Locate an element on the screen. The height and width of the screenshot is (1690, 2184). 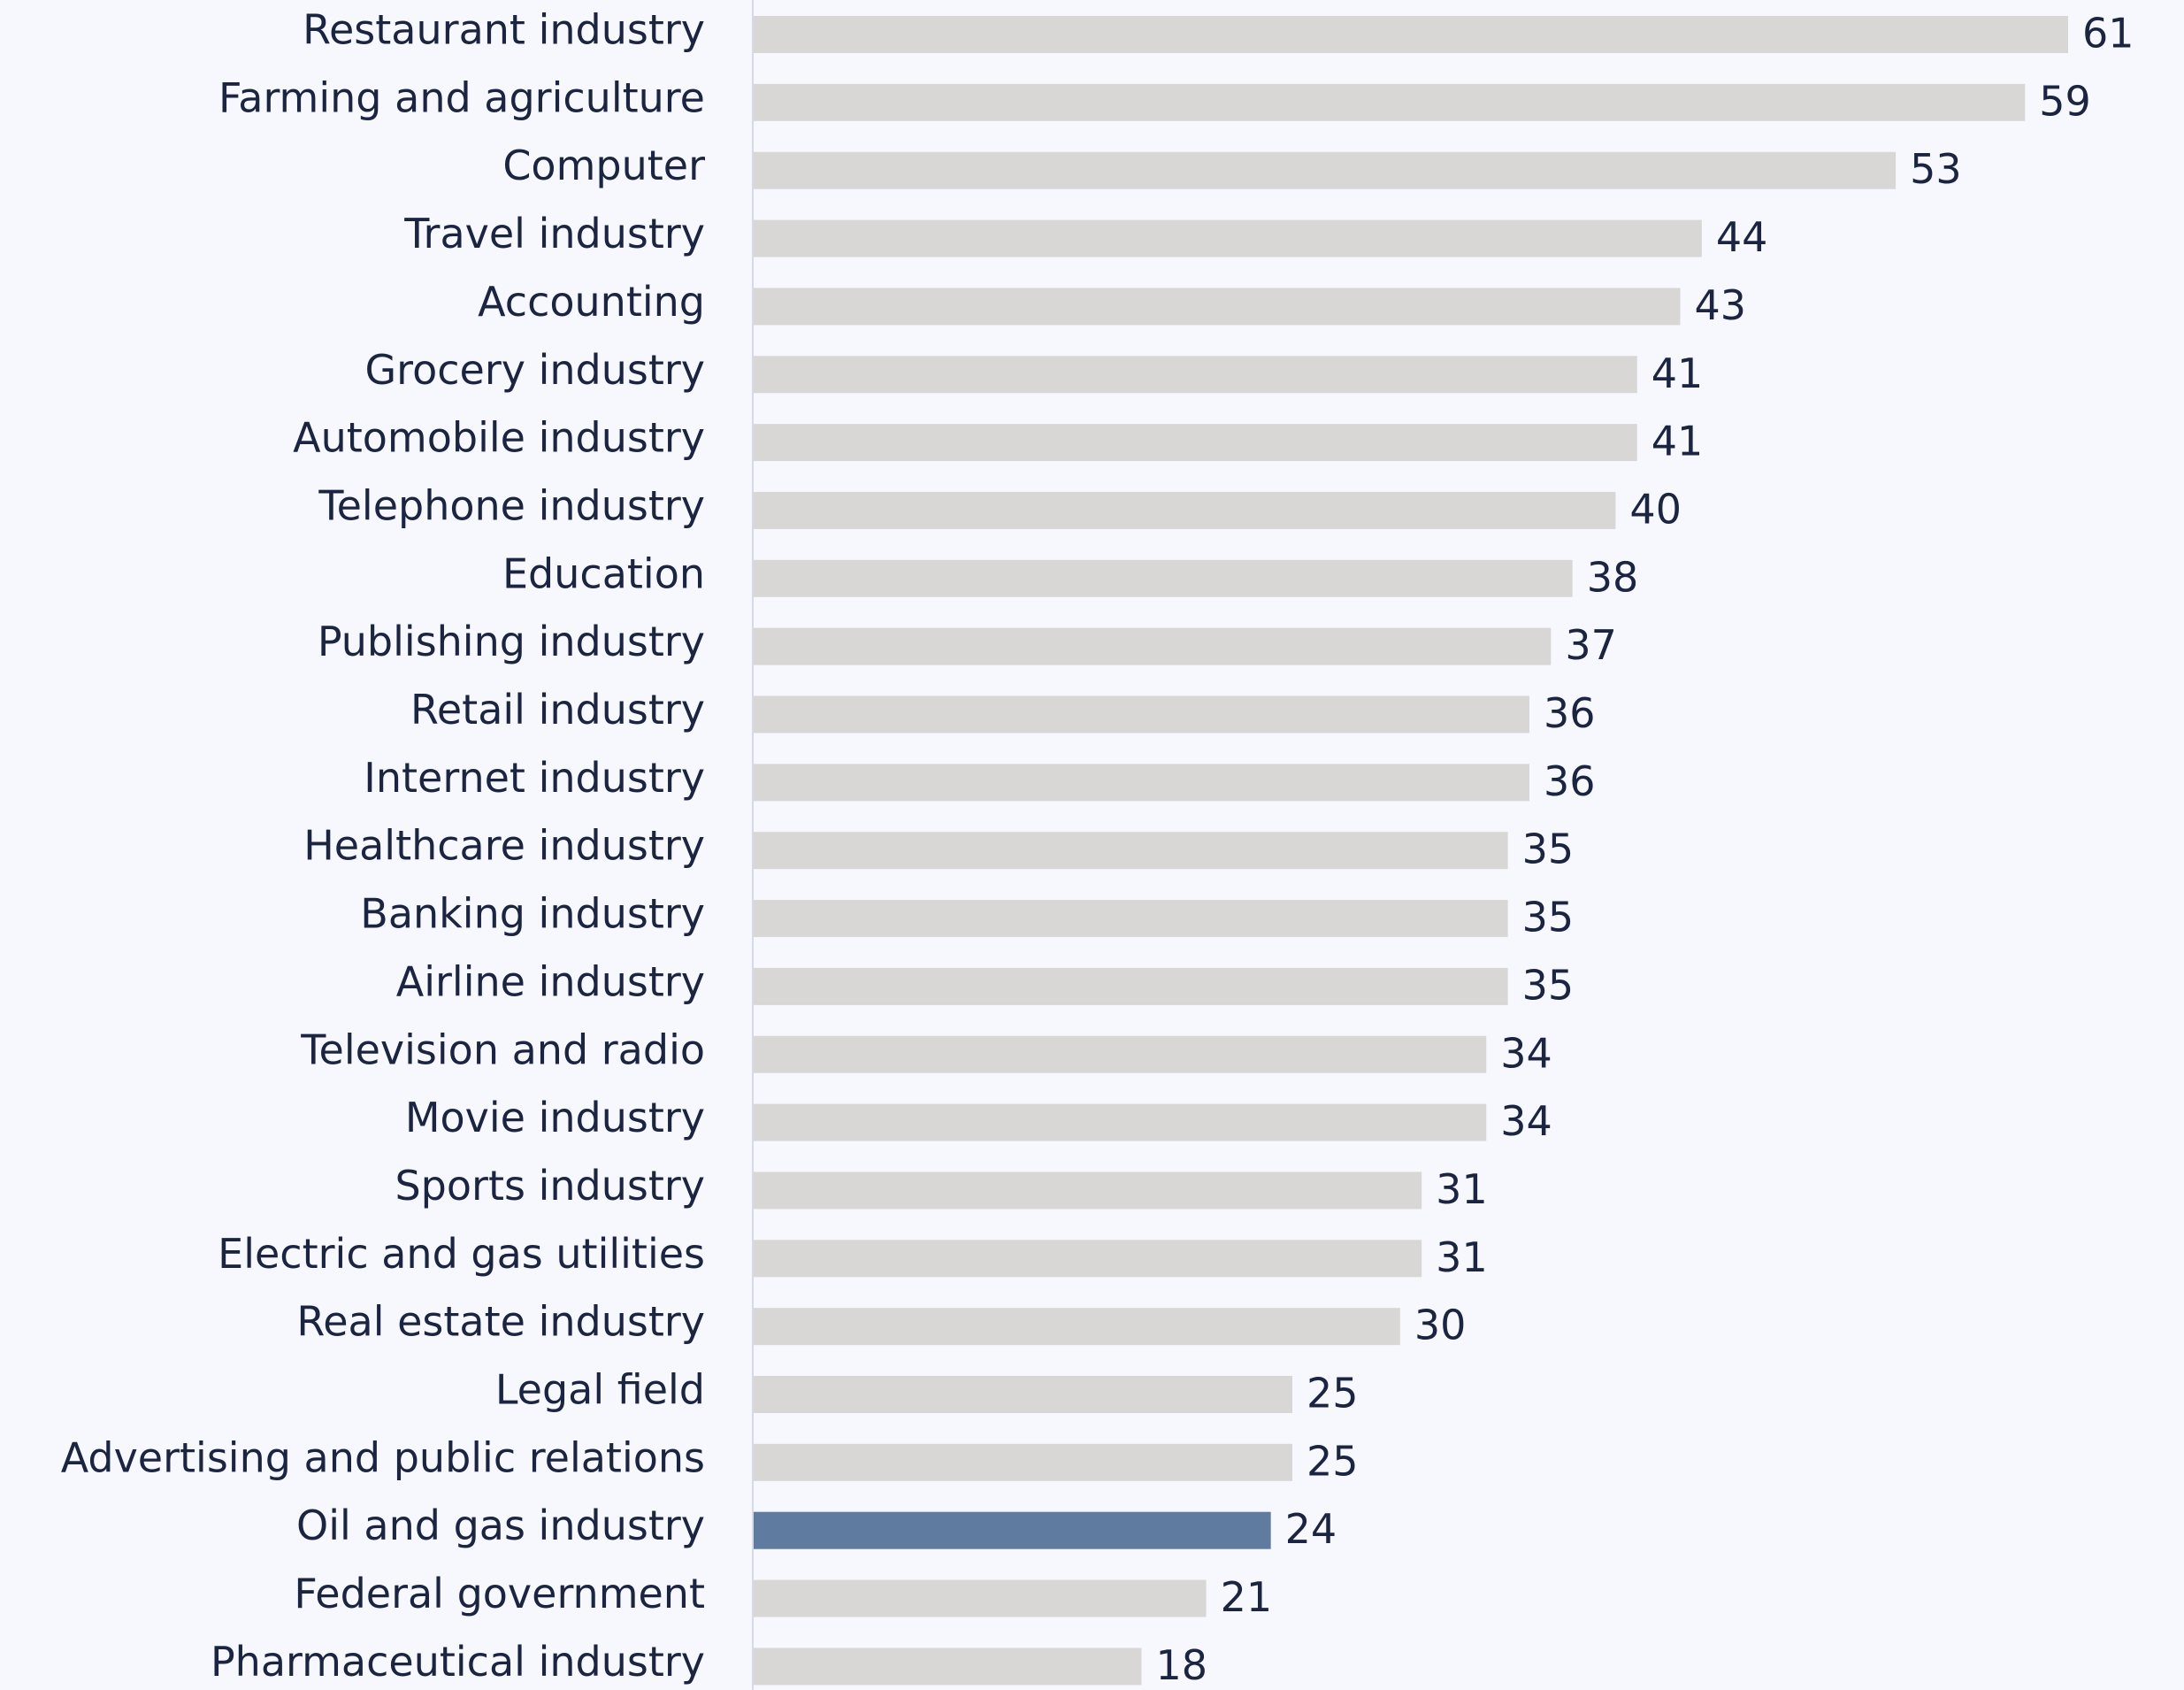
category-label: Automobile industry is located at coordinates (499, 438).